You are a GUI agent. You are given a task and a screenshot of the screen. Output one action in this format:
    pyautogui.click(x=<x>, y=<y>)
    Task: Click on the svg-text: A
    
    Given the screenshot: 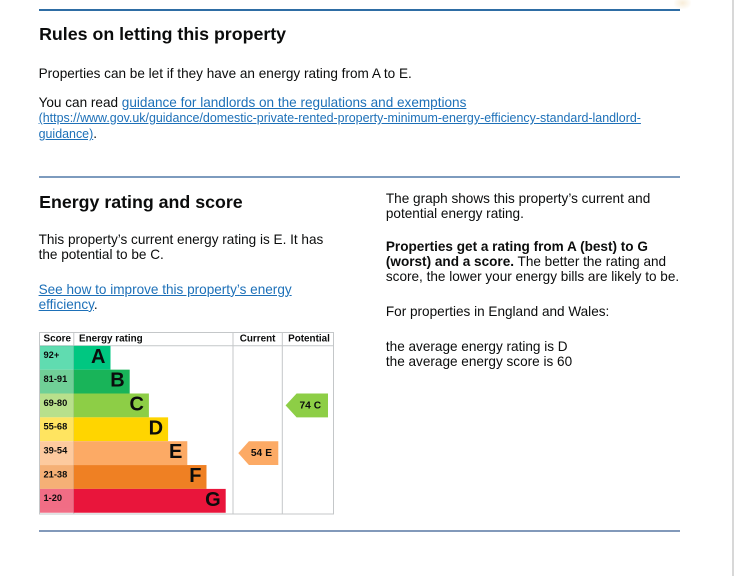 What is the action you would take?
    pyautogui.click(x=98, y=356)
    